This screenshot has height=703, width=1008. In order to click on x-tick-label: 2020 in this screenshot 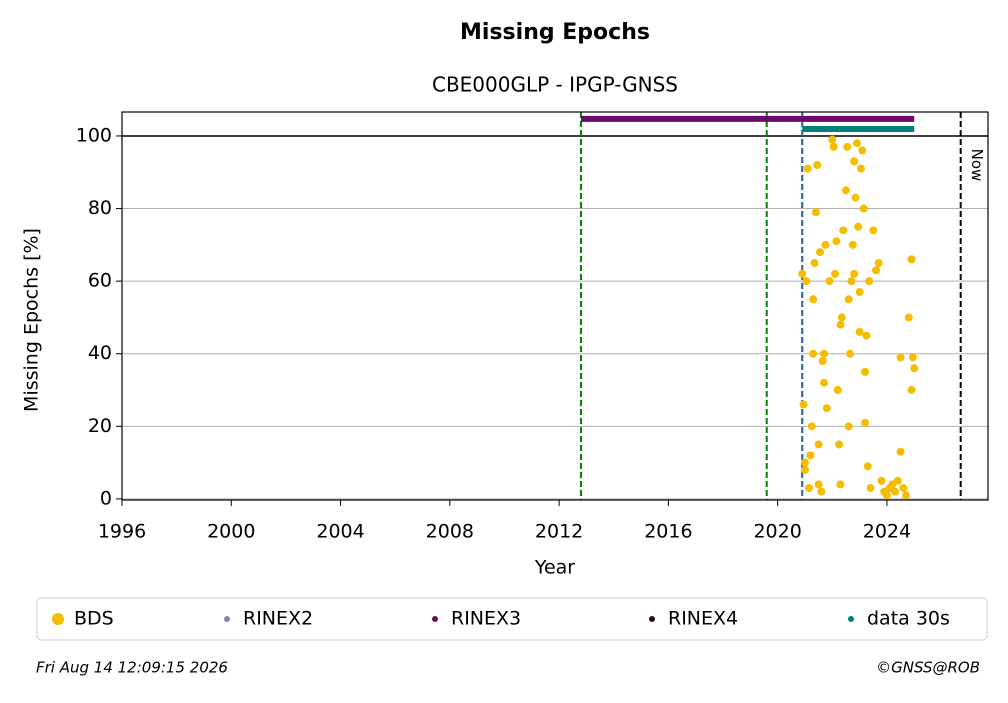, I will do `click(777, 532)`.